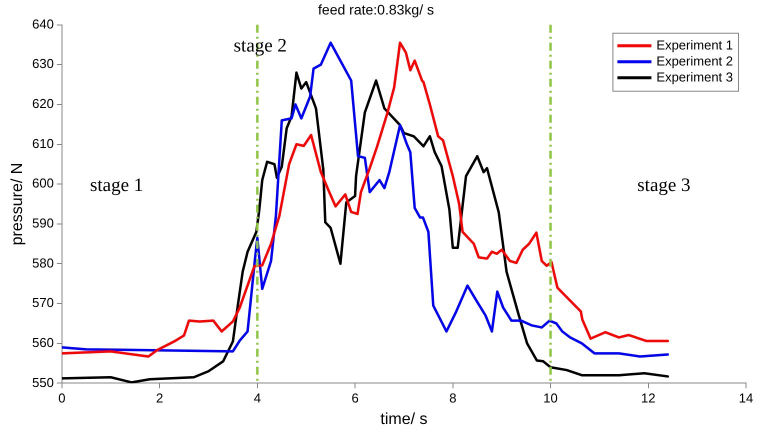 The width and height of the screenshot is (760, 429). I want to click on y-tick-label: 560, so click(43, 342).